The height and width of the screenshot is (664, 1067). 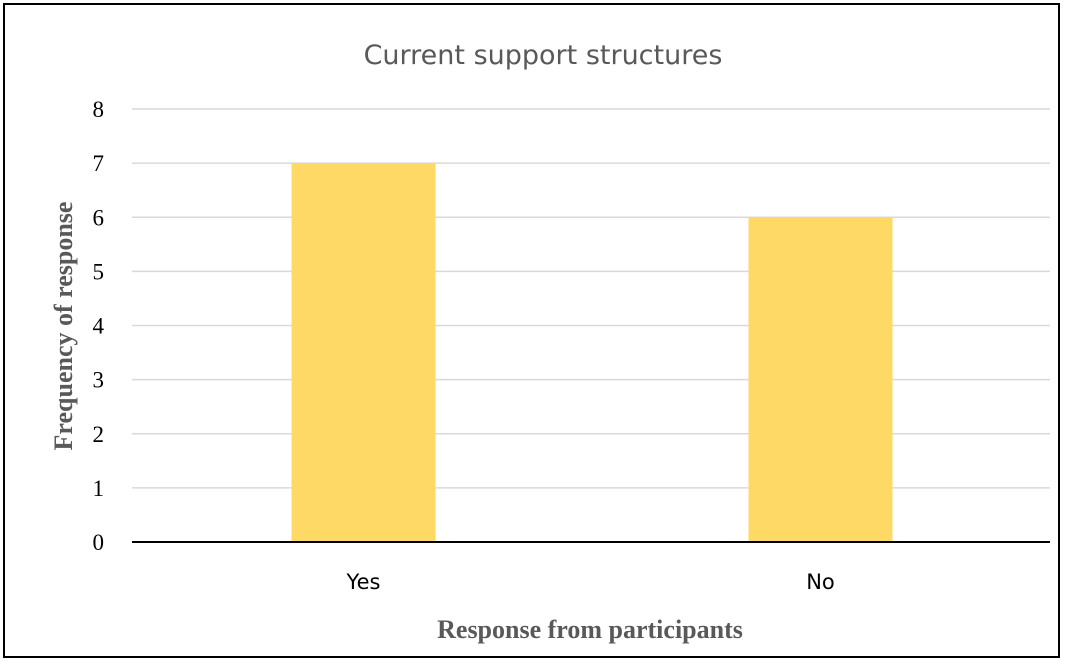 I want to click on x-tick-label: Yes, so click(x=363, y=582).